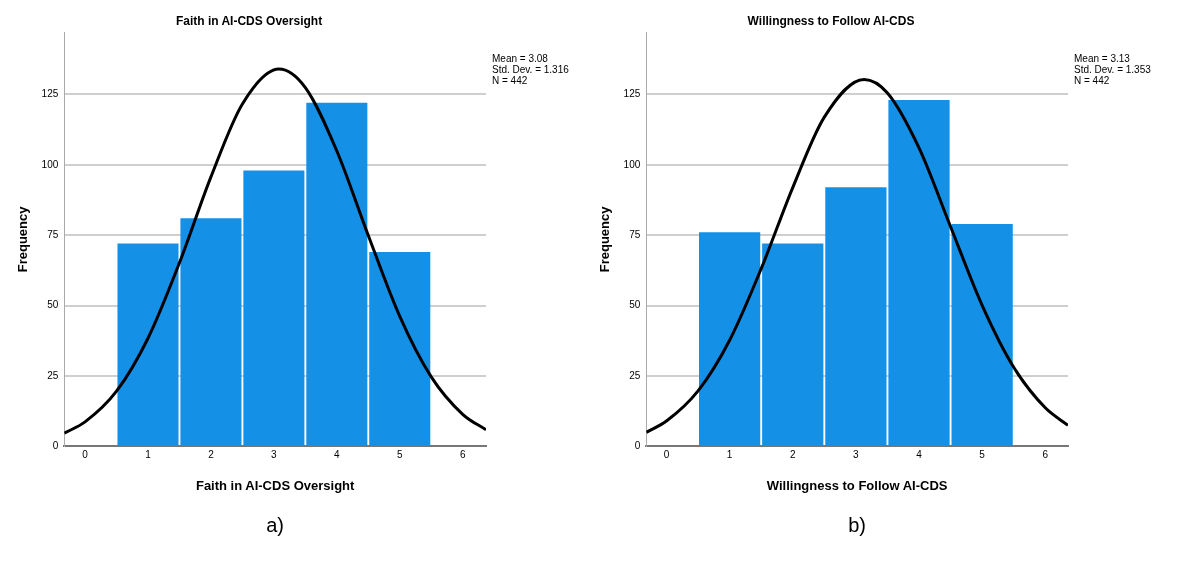  Describe the element at coordinates (275, 524) in the screenshot. I see `text: a)` at that location.